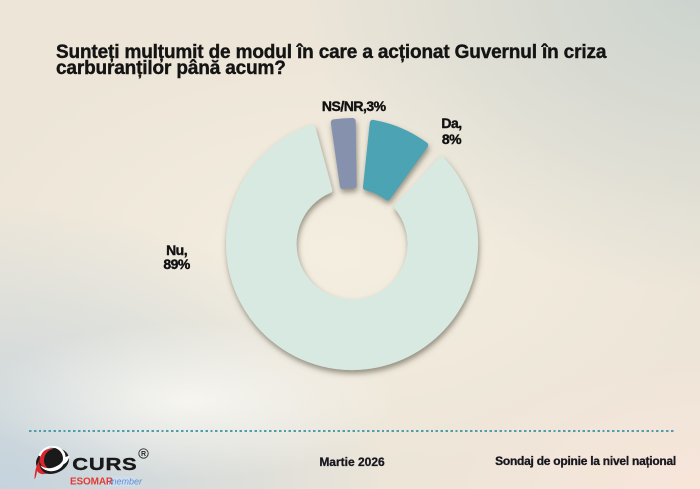 The image size is (700, 489). Describe the element at coordinates (104, 465) in the screenshot. I see `svg-text: CURS` at that location.